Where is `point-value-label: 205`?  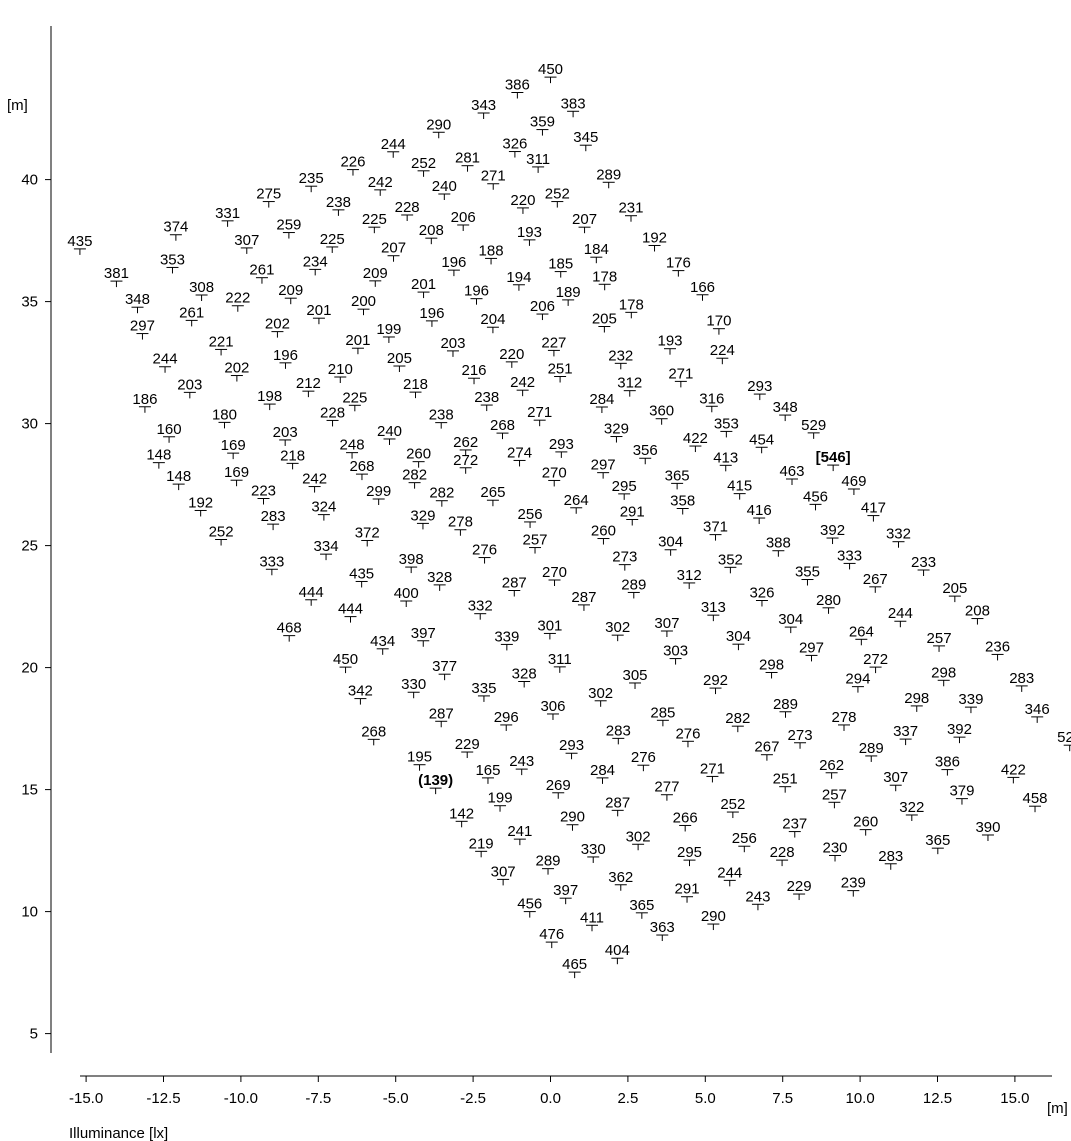 point-value-label: 205 is located at coordinates (604, 318).